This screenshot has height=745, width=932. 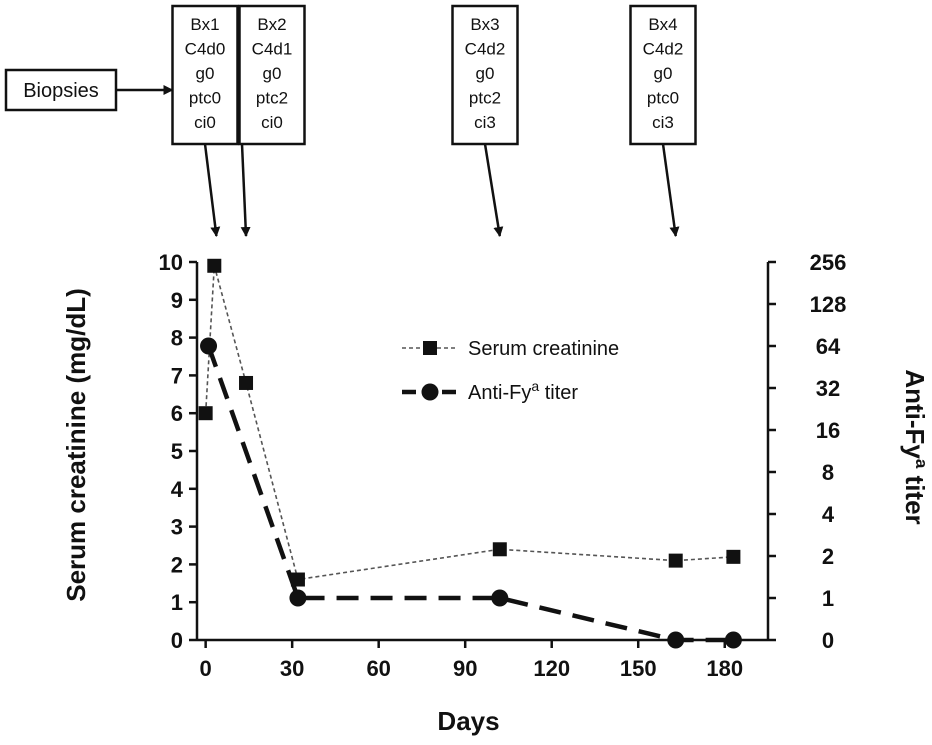 What do you see at coordinates (828, 640) in the screenshot?
I see `right-y-tick-label: 0` at bounding box center [828, 640].